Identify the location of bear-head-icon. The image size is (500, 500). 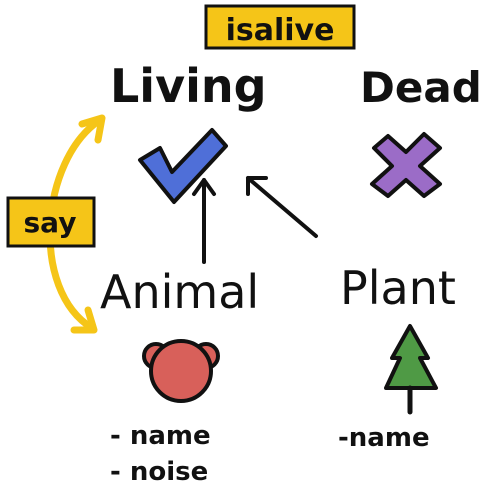
(181, 371).